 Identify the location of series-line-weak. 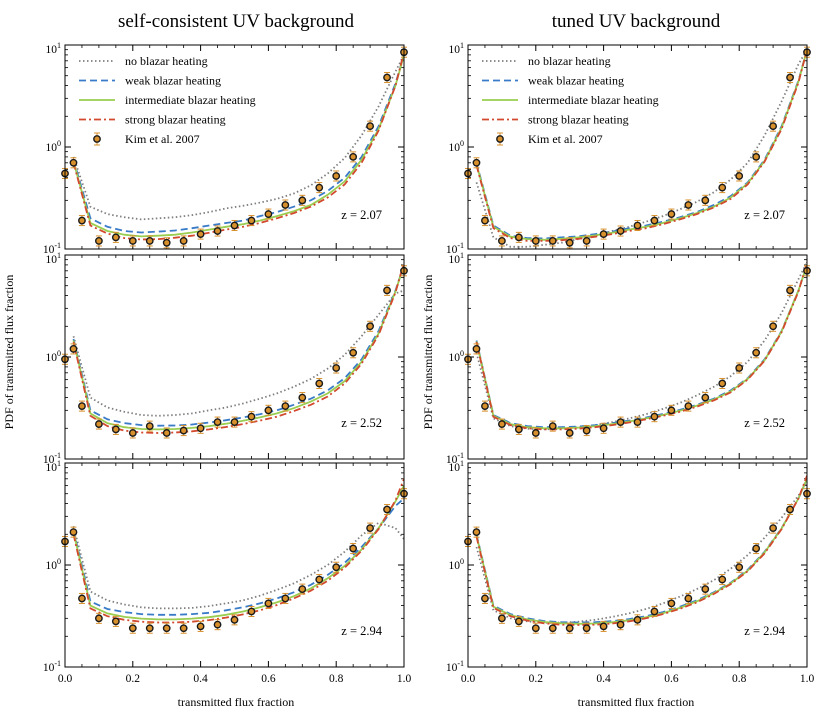
(238, 556).